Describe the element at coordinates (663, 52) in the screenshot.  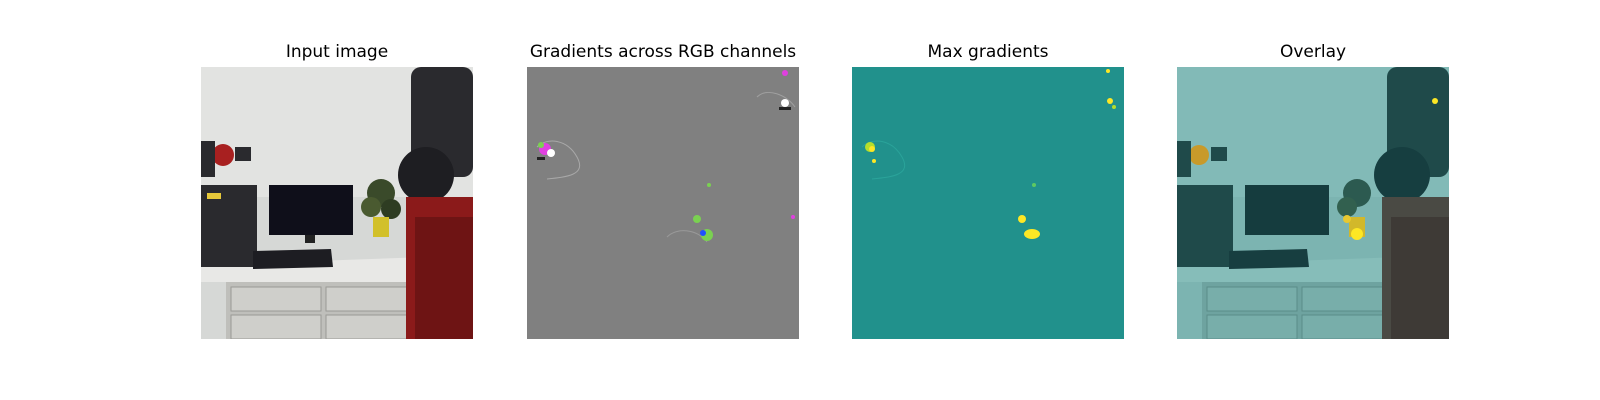
I see `panel-title-gradients-rgb: Gradients across RGB channels` at that location.